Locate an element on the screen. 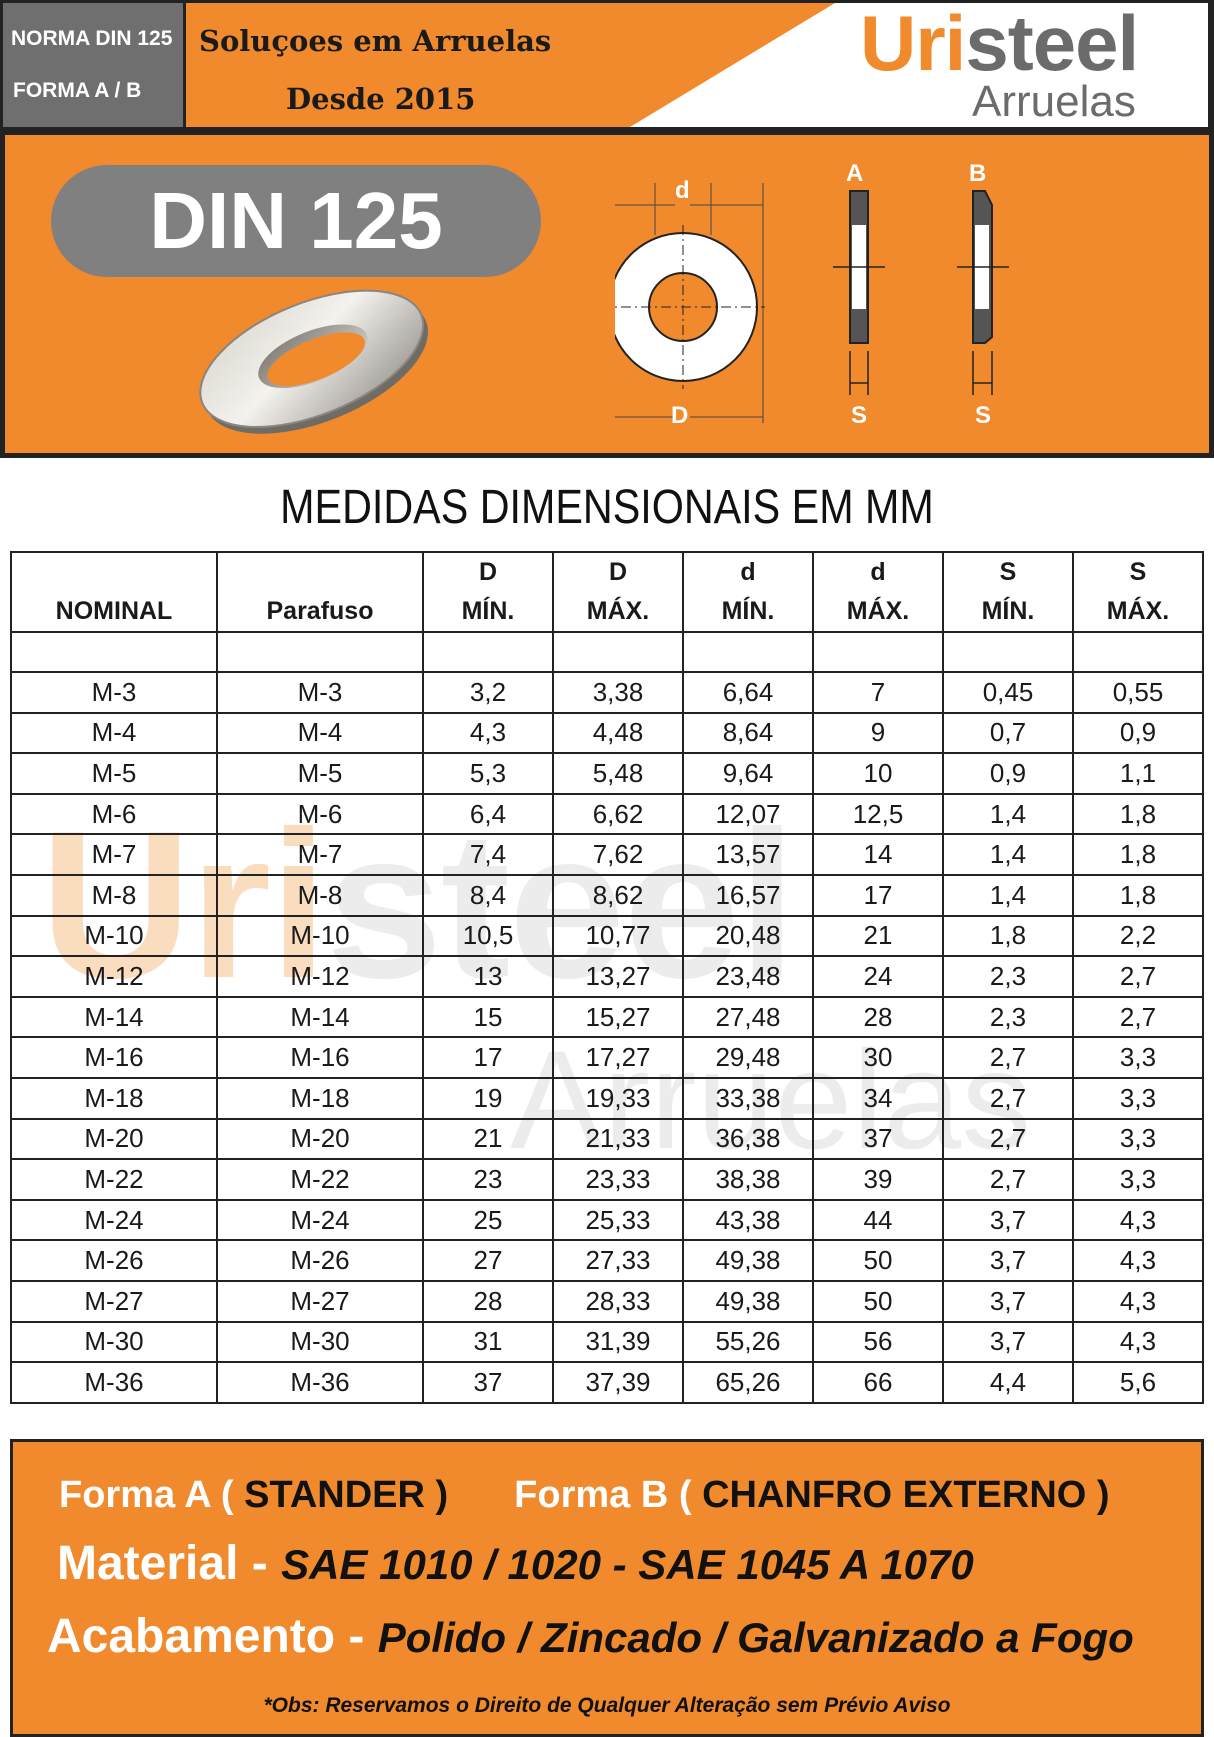 This screenshot has width=1214, height=1737. table-cell: 0,45 is located at coordinates (1008, 692).